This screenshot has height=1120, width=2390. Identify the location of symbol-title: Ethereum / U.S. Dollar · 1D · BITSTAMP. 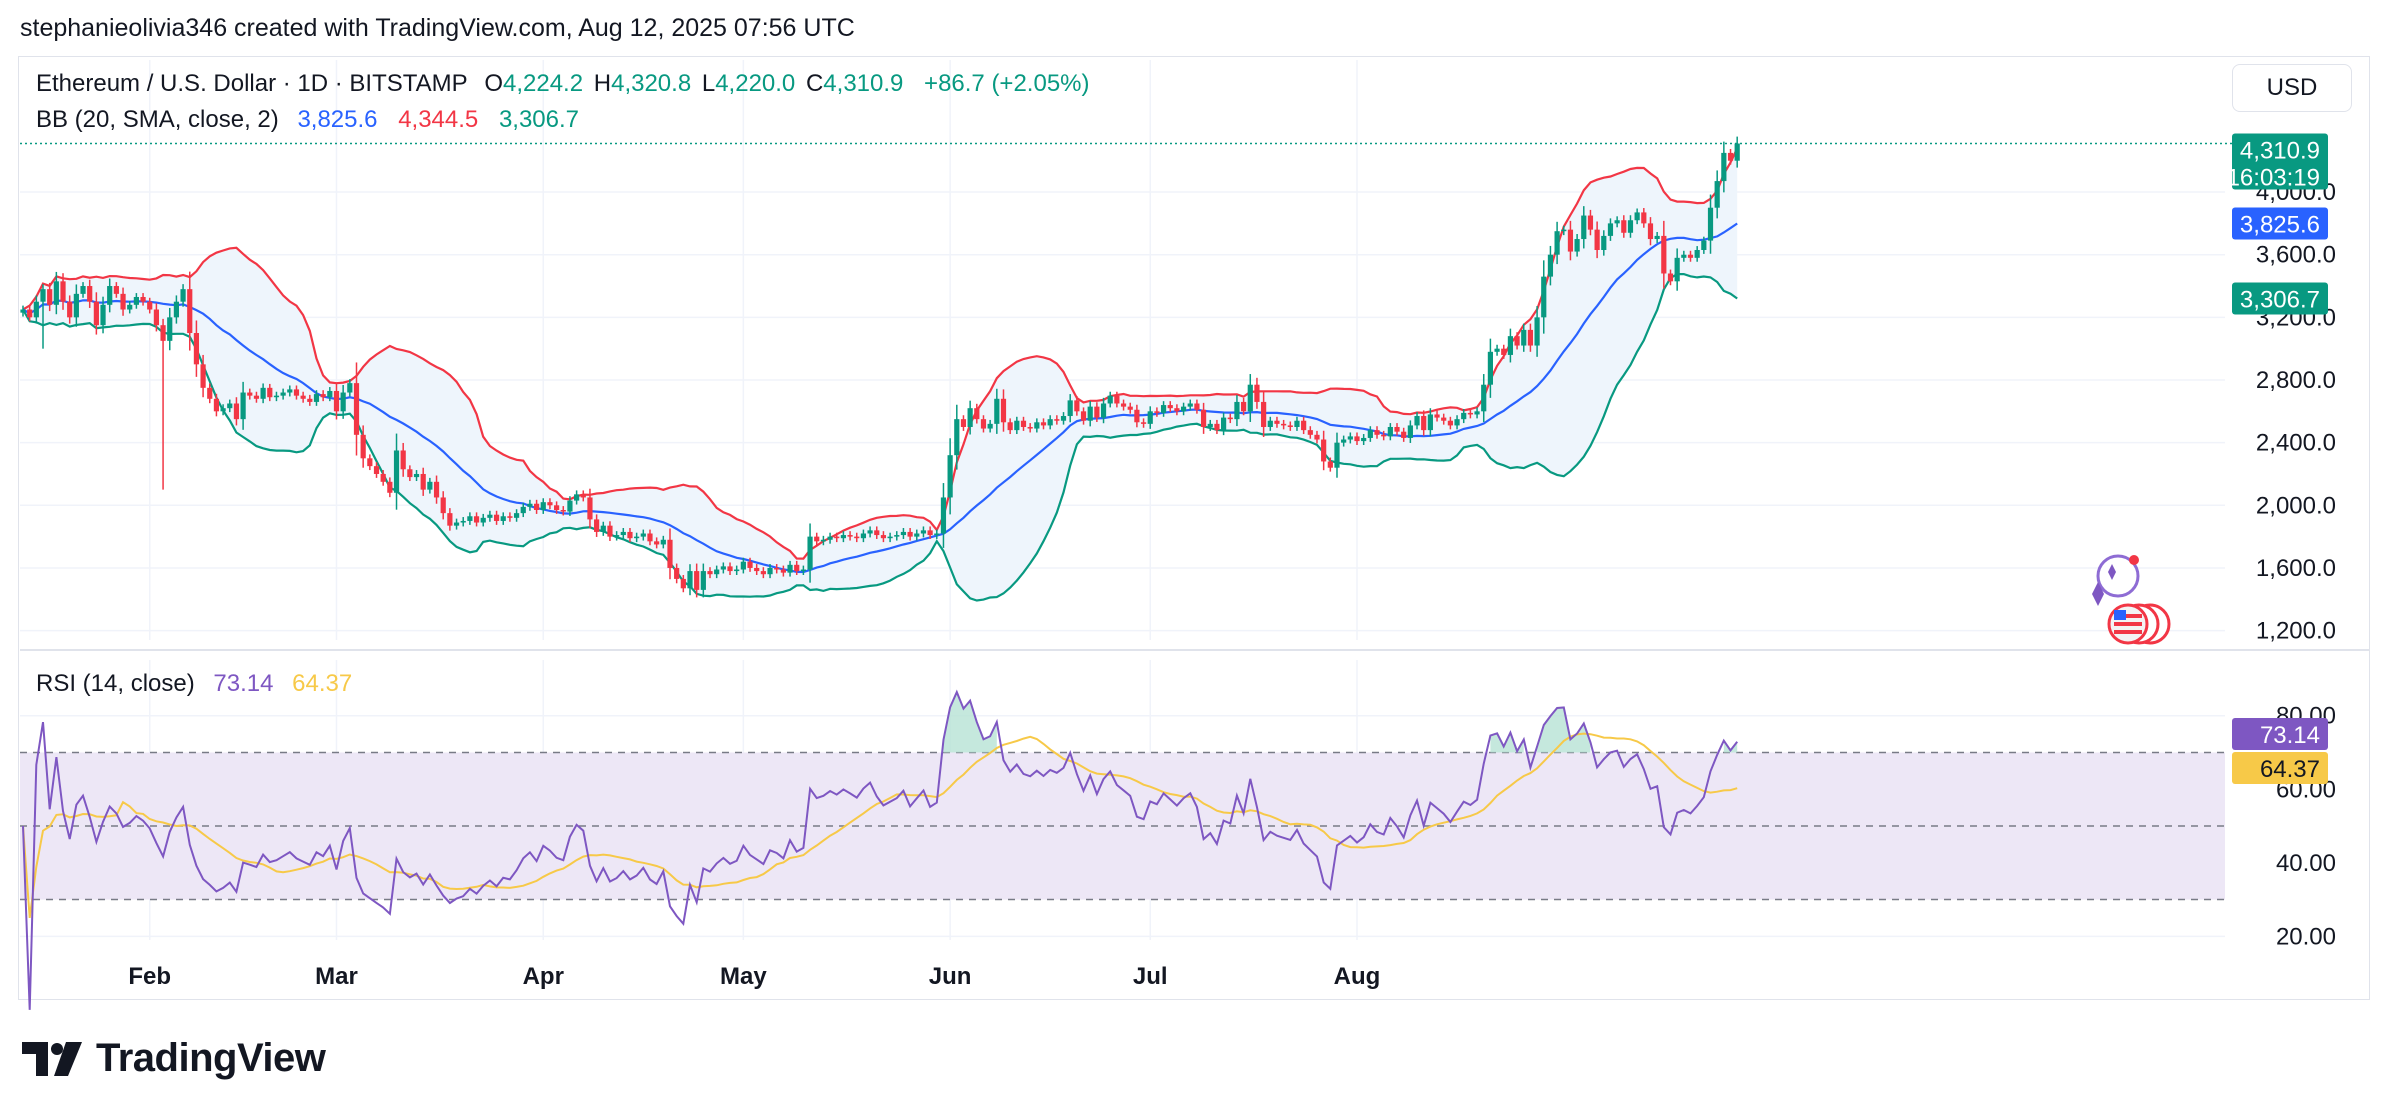
(252, 83).